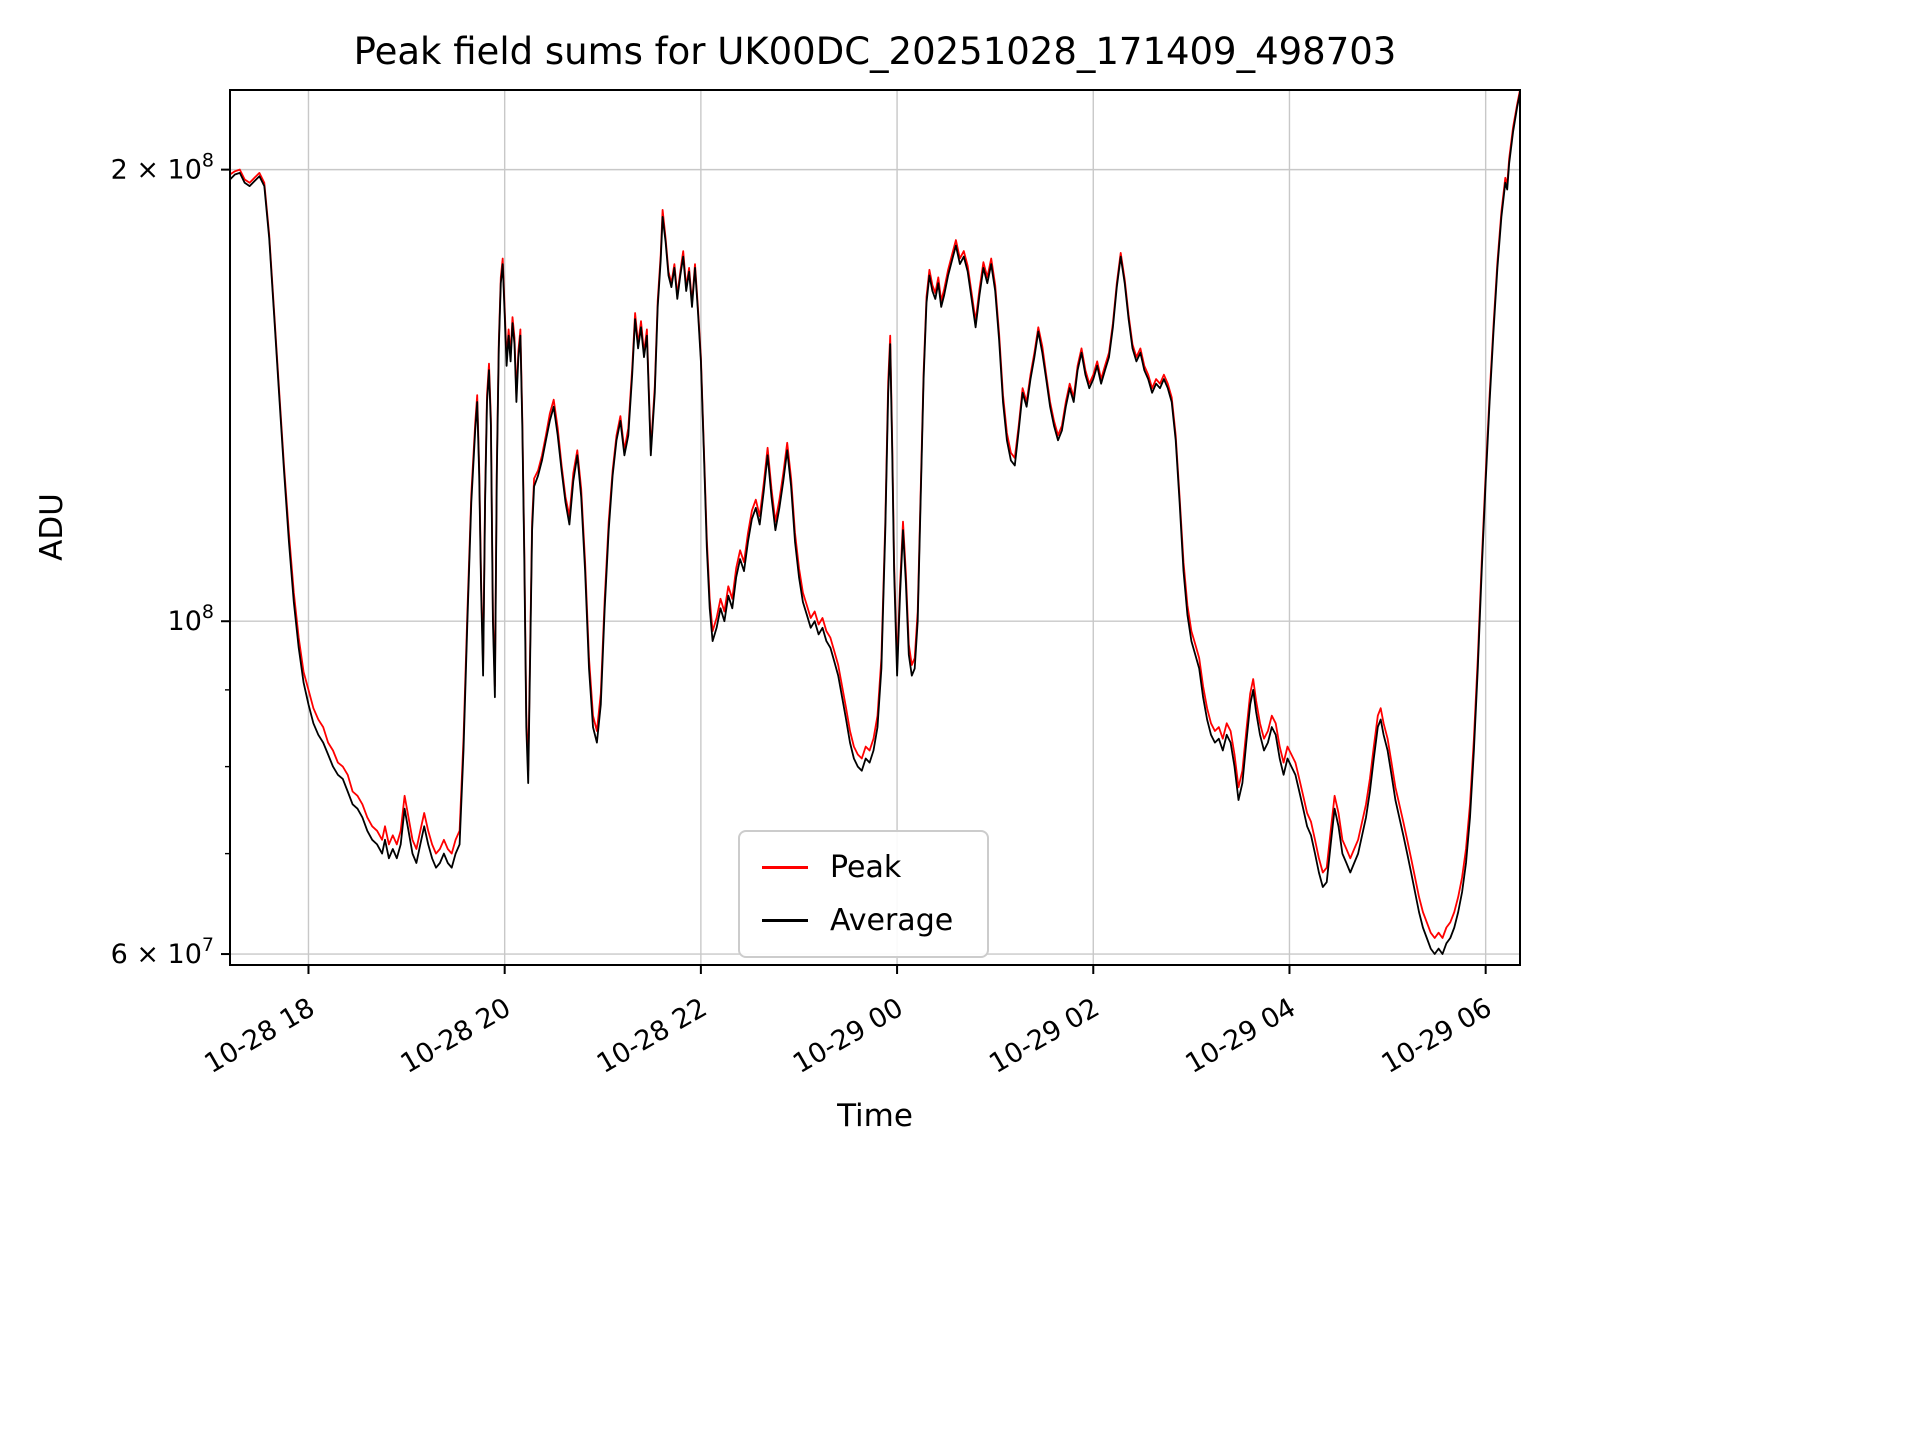 The width and height of the screenshot is (1920, 1440). What do you see at coordinates (191, 619) in the screenshot?
I see `y-tick-label: 108` at bounding box center [191, 619].